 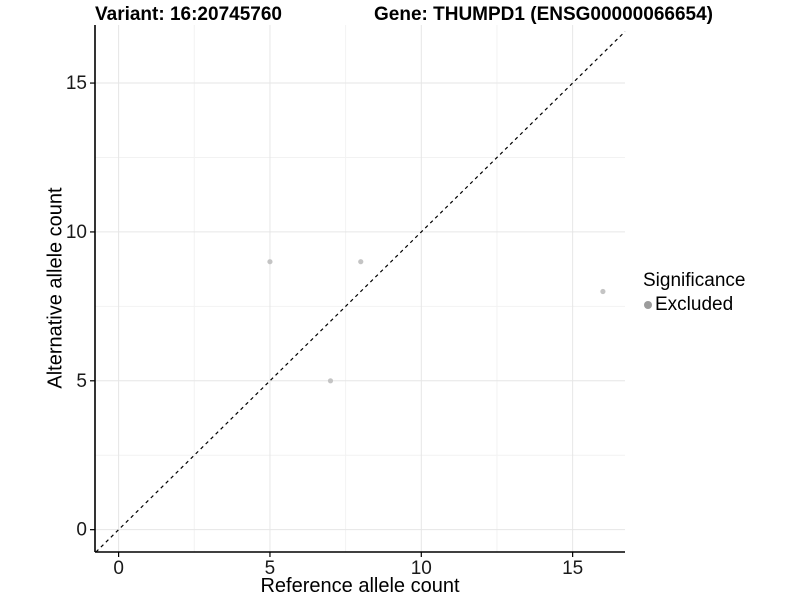 I want to click on legend-item-excluded: Excluded, so click(x=693, y=305).